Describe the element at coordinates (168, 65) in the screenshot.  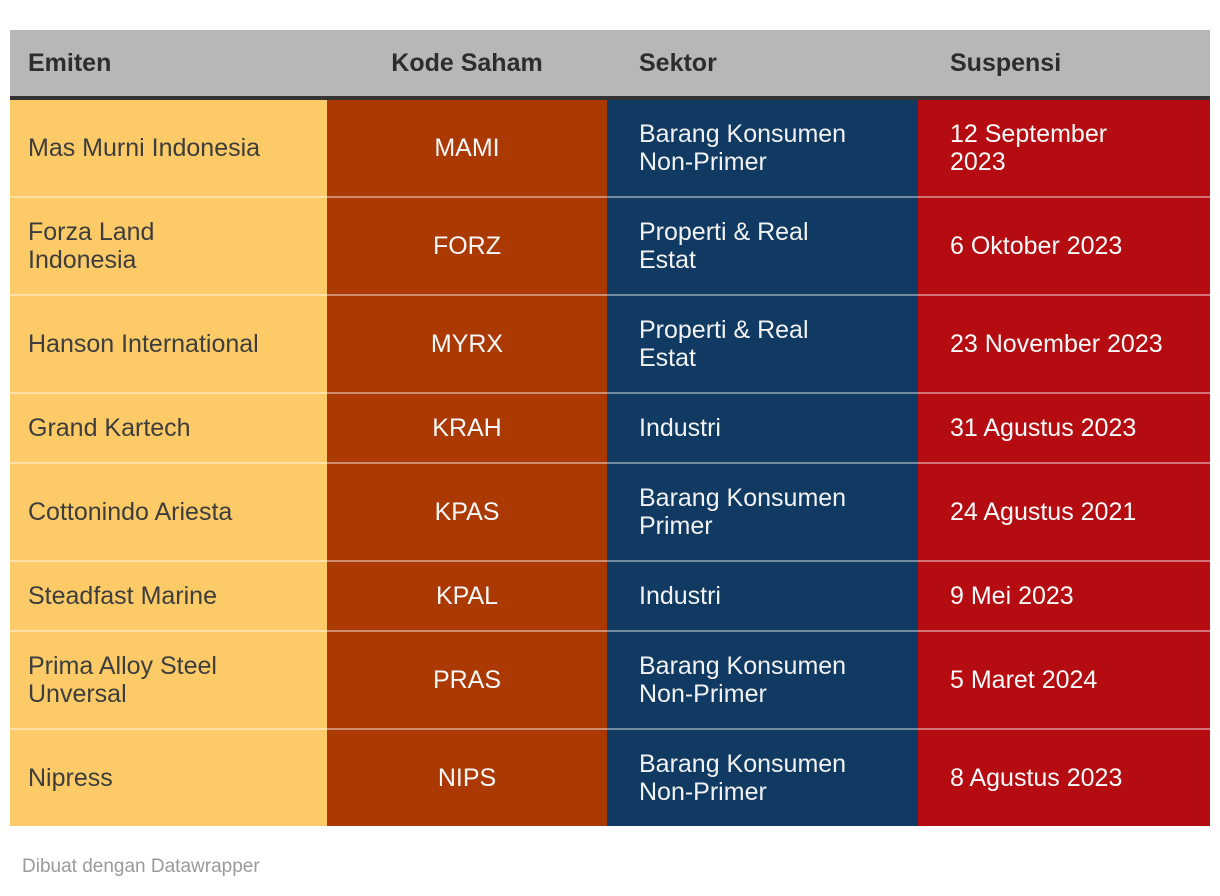
I see `column-header-emiten: Emiten` at that location.